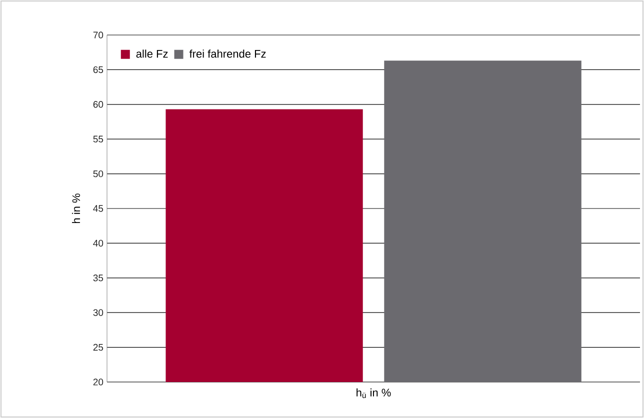  What do you see at coordinates (98, 347) in the screenshot?
I see `y-tick-label: 25` at bounding box center [98, 347].